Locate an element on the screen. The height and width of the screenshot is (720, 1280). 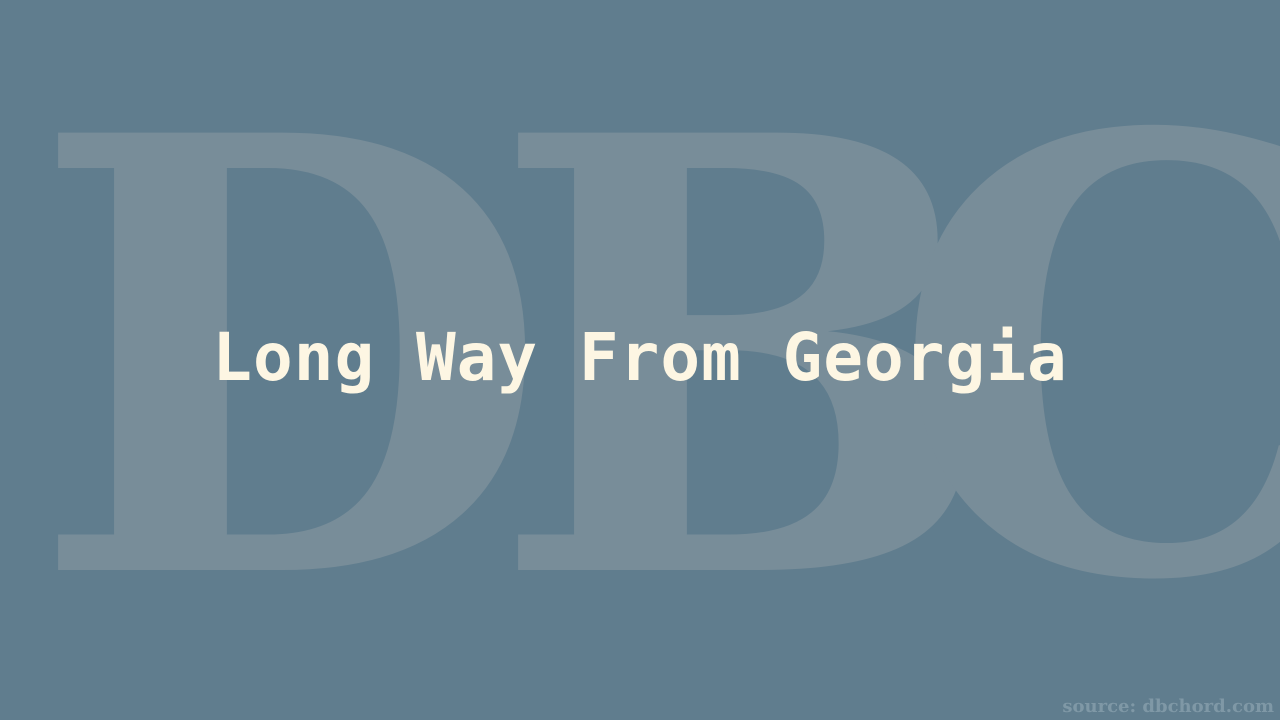
source-credit: source: dbchord.com is located at coordinates (1168, 706).